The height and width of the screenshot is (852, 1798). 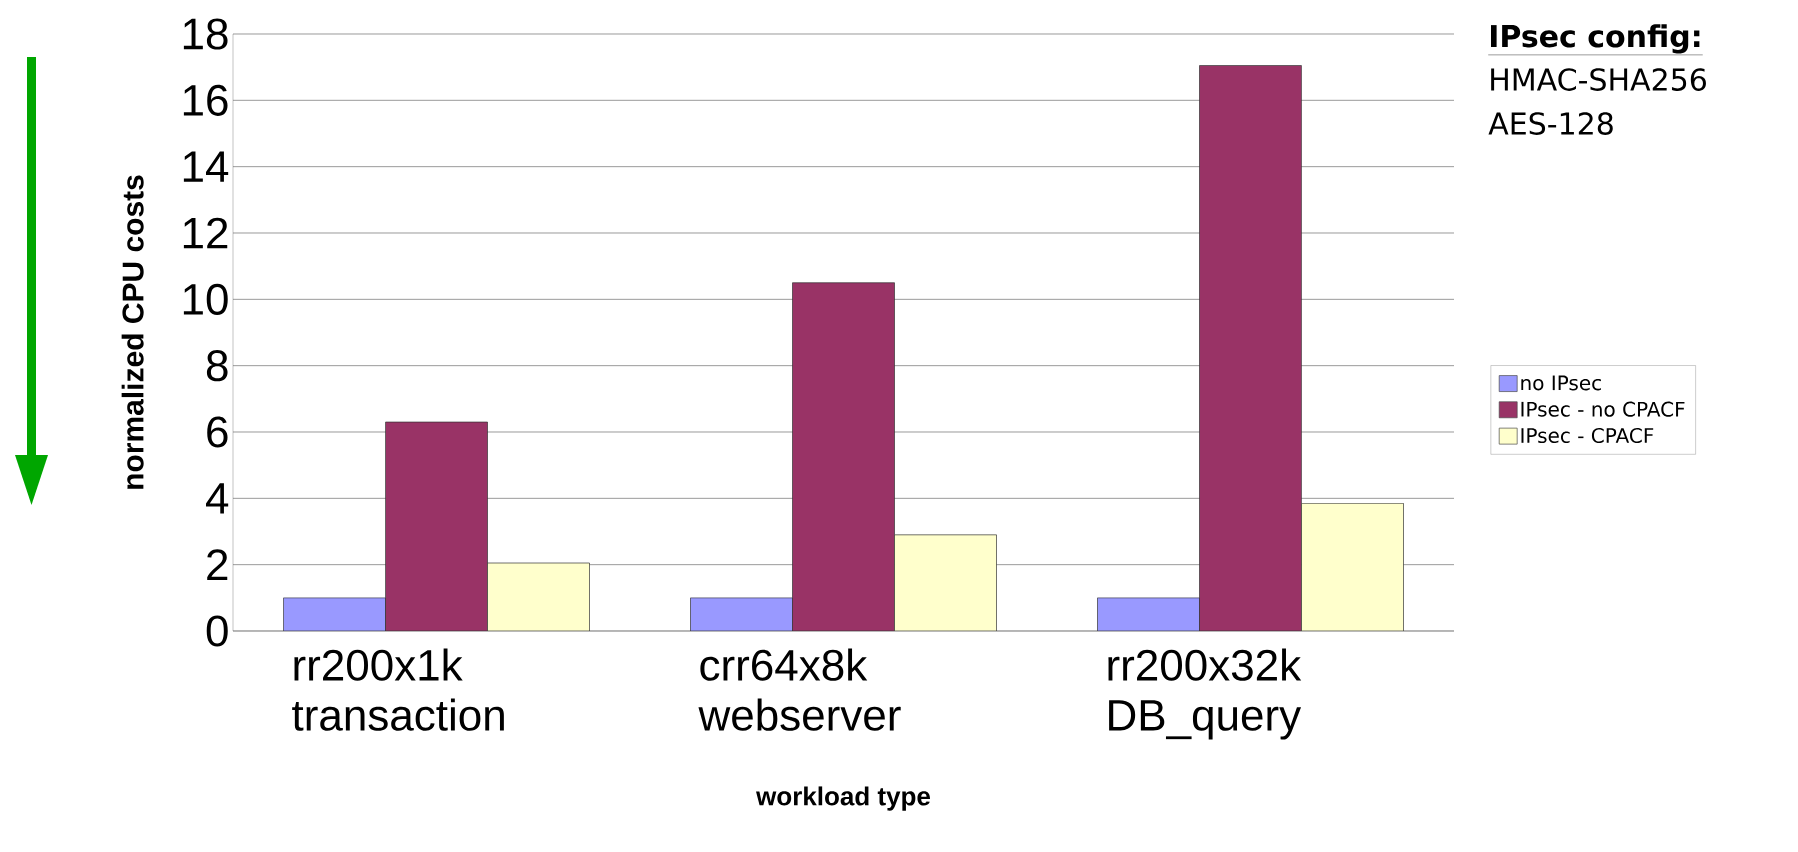 What do you see at coordinates (1561, 383) in the screenshot?
I see `legend-label: no IPsec` at bounding box center [1561, 383].